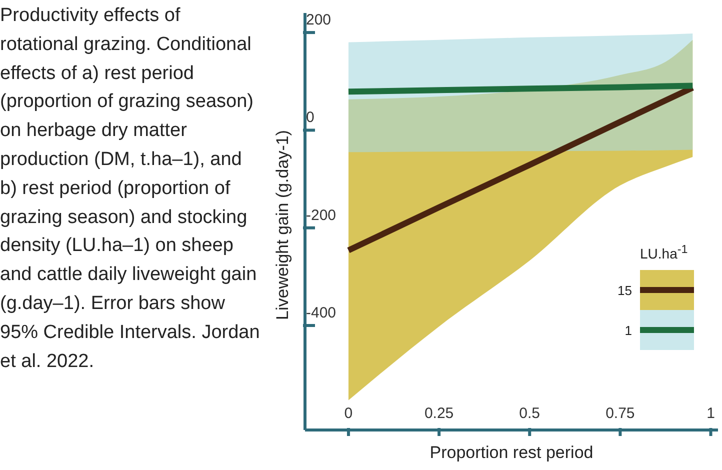 The width and height of the screenshot is (722, 470). Describe the element at coordinates (319, 20) in the screenshot. I see `y-tick-label: 200` at that location.